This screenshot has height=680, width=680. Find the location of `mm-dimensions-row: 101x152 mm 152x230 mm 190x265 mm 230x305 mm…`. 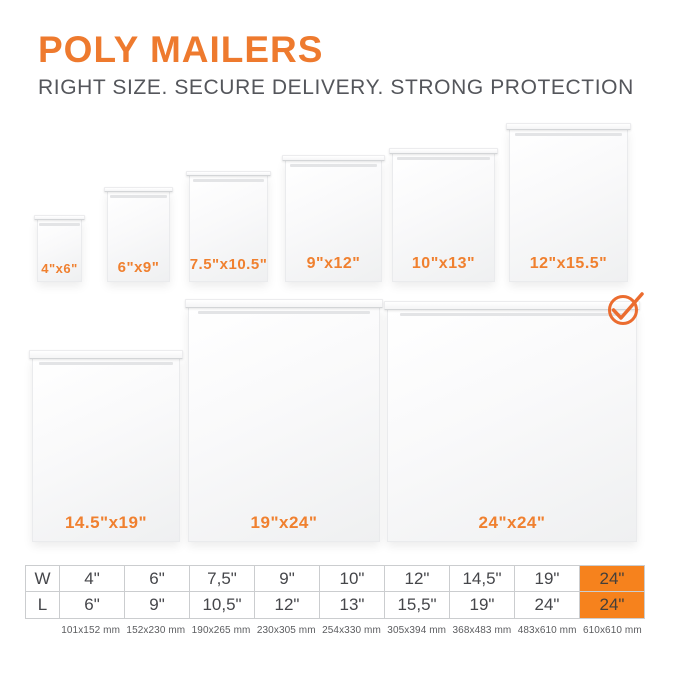

mm-dimensions-row: 101x152 mm 152x230 mm 190x265 mm 230x305 mm… is located at coordinates (351, 630).